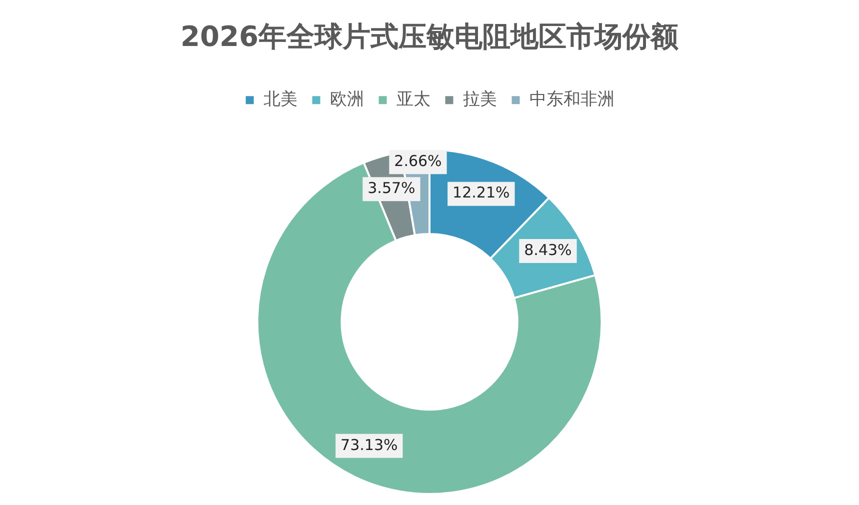 This screenshot has height=505, width=859. Describe the element at coordinates (392, 188) in the screenshot. I see `data-label: 3.57%` at that location.